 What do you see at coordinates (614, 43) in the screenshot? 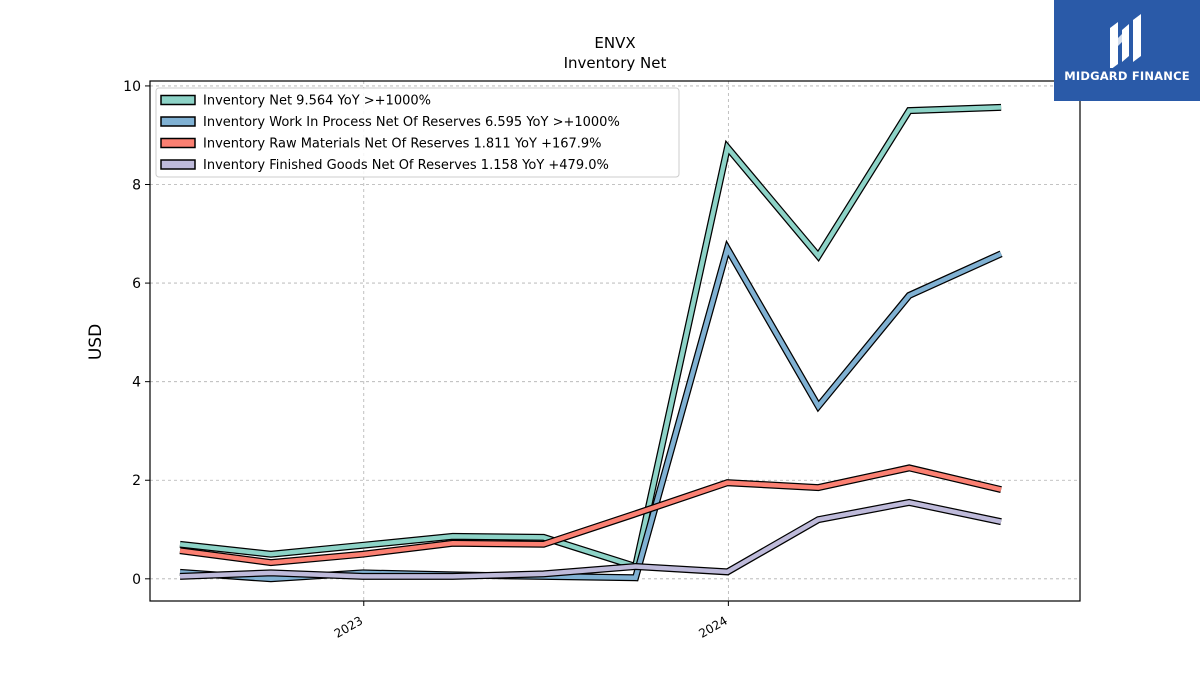
I see `chart-title: ENVX` at bounding box center [614, 43].